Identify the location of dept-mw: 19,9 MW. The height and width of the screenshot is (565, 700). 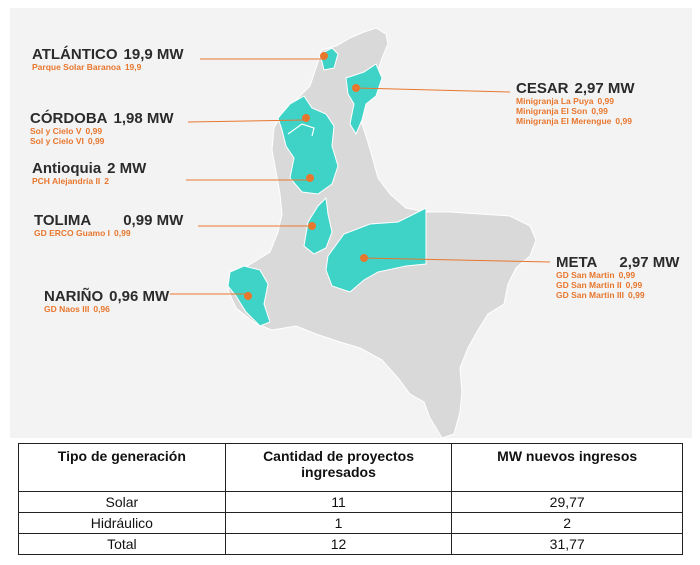
(153, 54).